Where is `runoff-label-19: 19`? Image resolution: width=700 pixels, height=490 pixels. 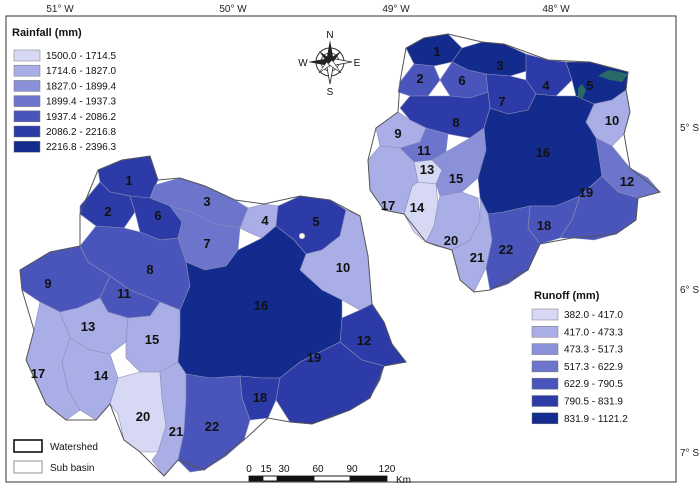 runoff-label-19: 19 is located at coordinates (586, 192).